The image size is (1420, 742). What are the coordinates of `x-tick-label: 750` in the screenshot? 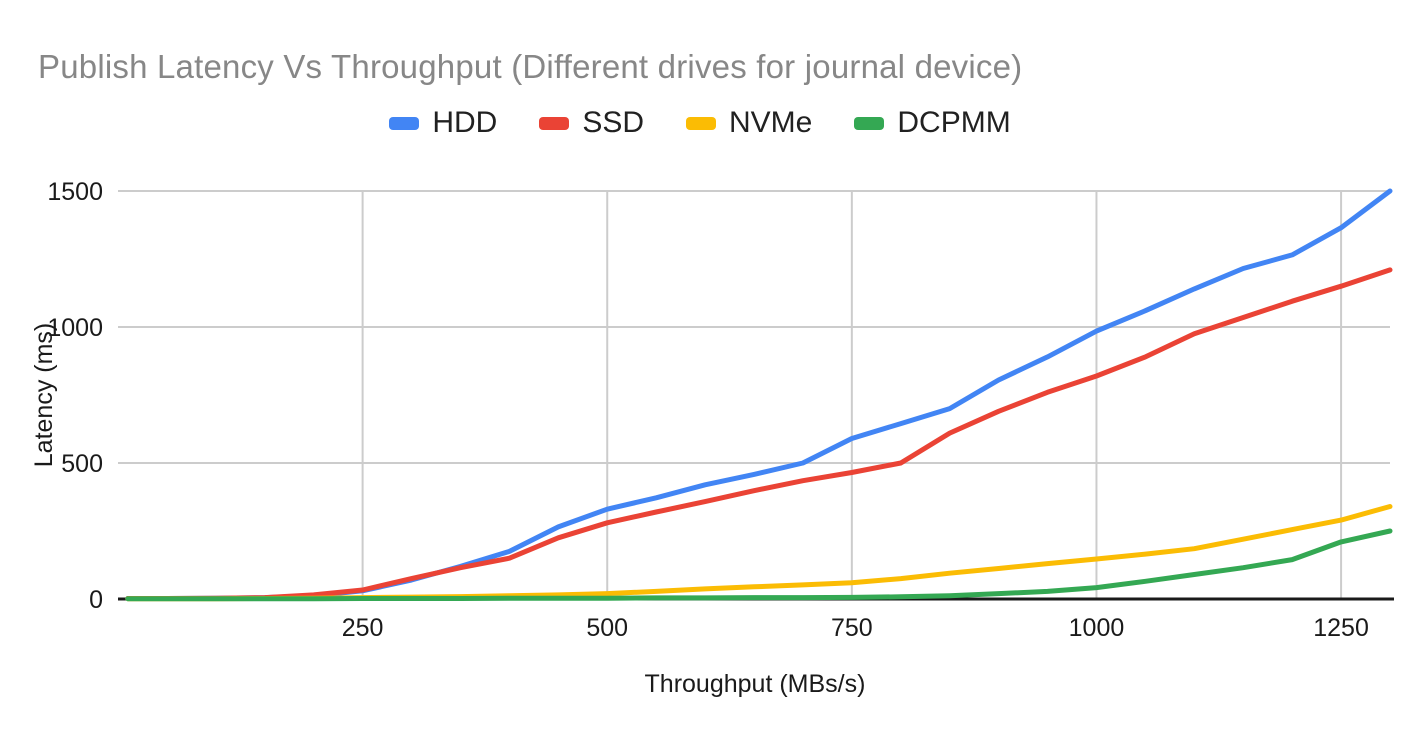 It's located at (852, 628).